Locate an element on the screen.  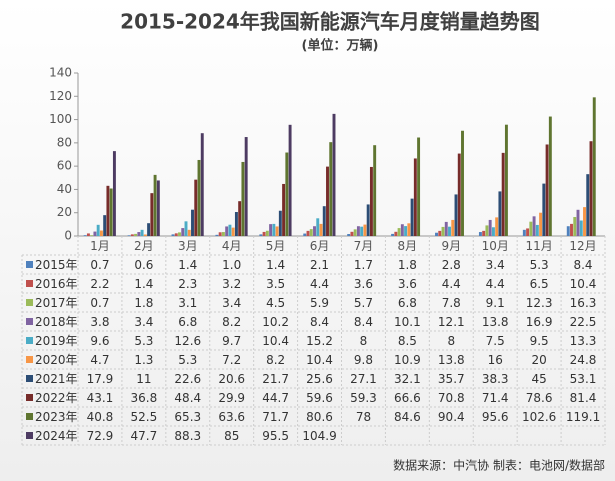
x-tick-label: 12月 is located at coordinates (582, 246).